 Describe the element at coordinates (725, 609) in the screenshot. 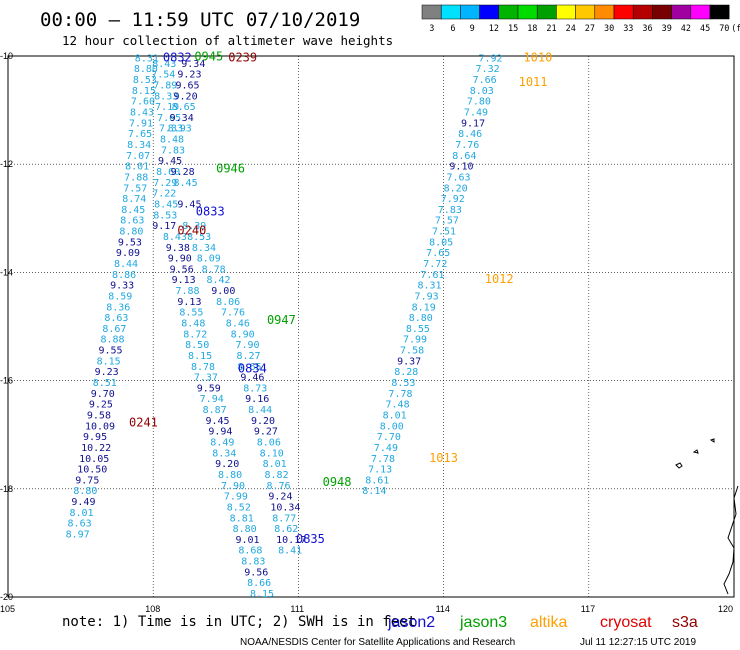

I see `x-tick-label: 120` at that location.